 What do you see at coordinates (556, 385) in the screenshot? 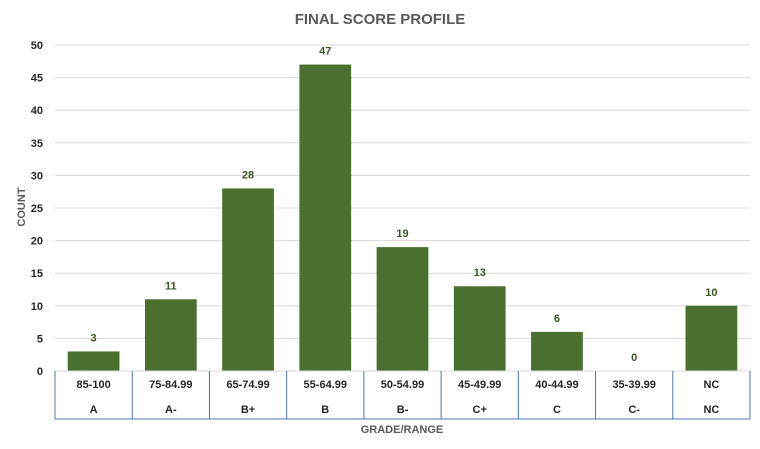
I see `category-range-label: 40-44.99` at bounding box center [556, 385].